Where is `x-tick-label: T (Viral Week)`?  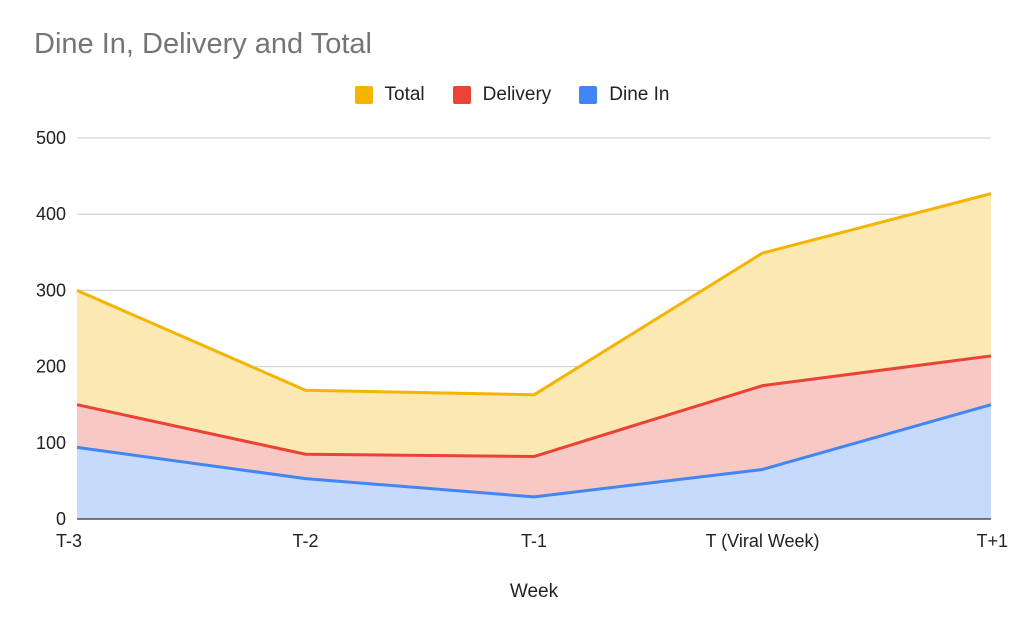 x-tick-label: T (Viral Week) is located at coordinates (762, 541).